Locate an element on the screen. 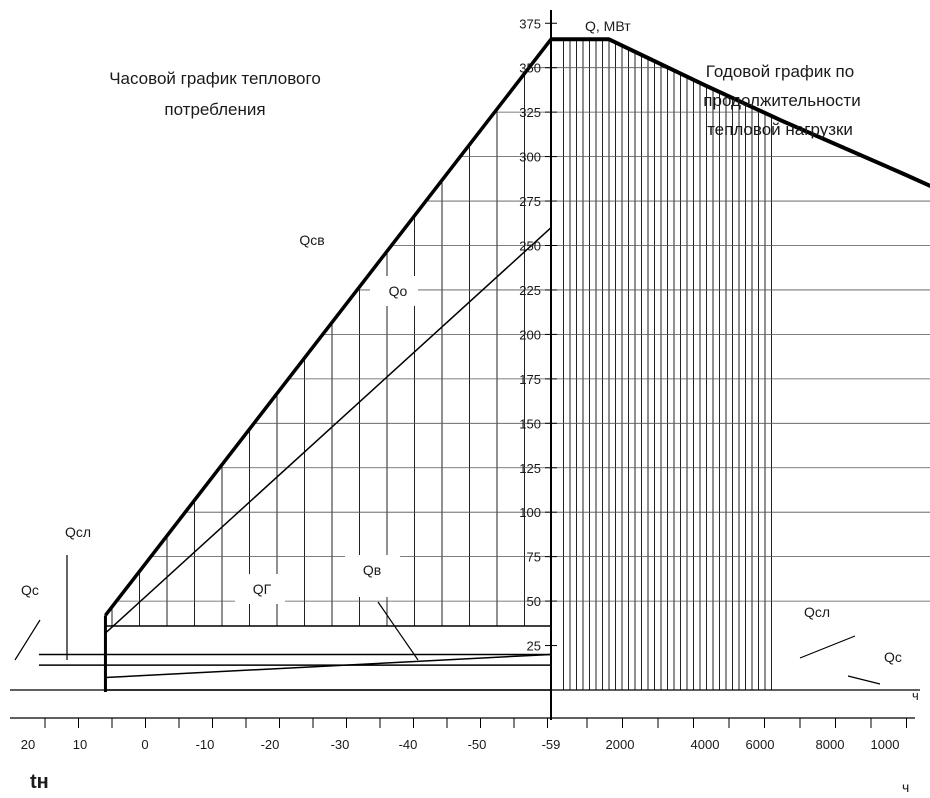 This screenshot has width=930, height=798. y-tick-label: 25 is located at coordinates (534, 646).